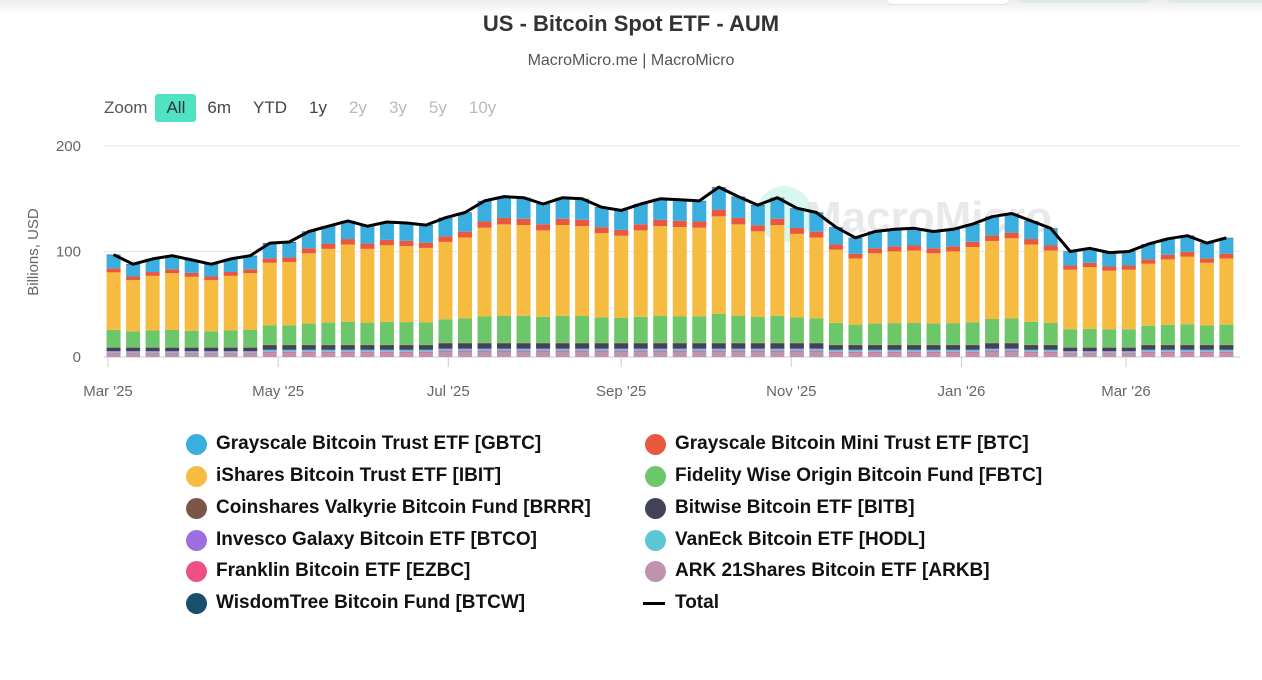 The height and width of the screenshot is (680, 1262). Describe the element at coordinates (361, 540) in the screenshot. I see `legend-item-btco: Invesco Galaxy Bitcoin ETF [BTCO]` at that location.